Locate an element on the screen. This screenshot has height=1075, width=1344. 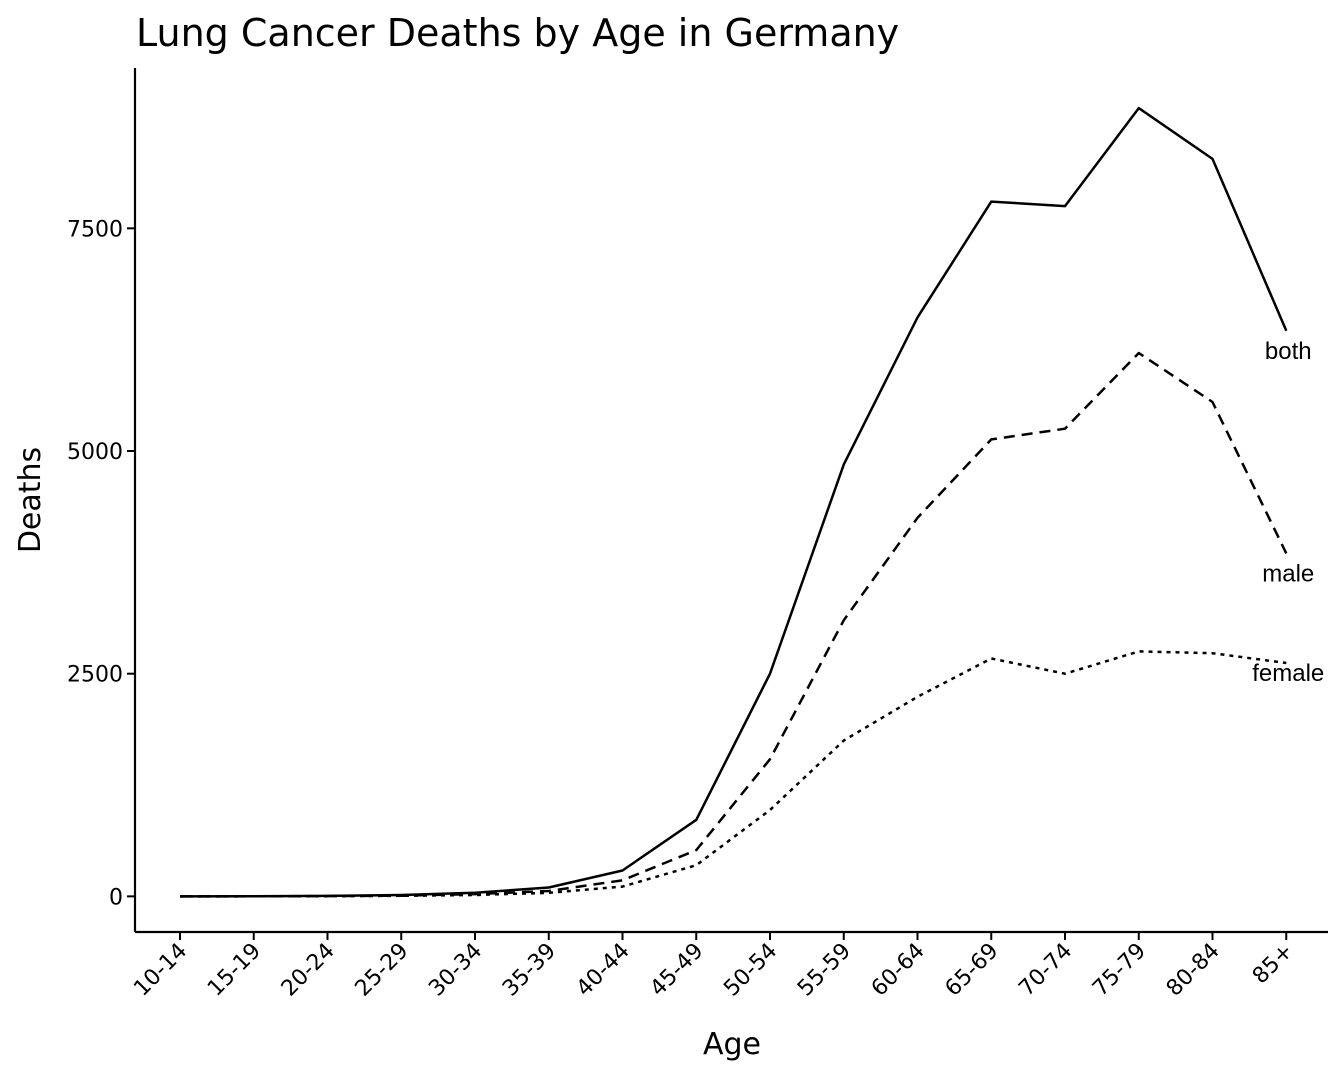
series-label-halo: both is located at coordinates (1288, 351).